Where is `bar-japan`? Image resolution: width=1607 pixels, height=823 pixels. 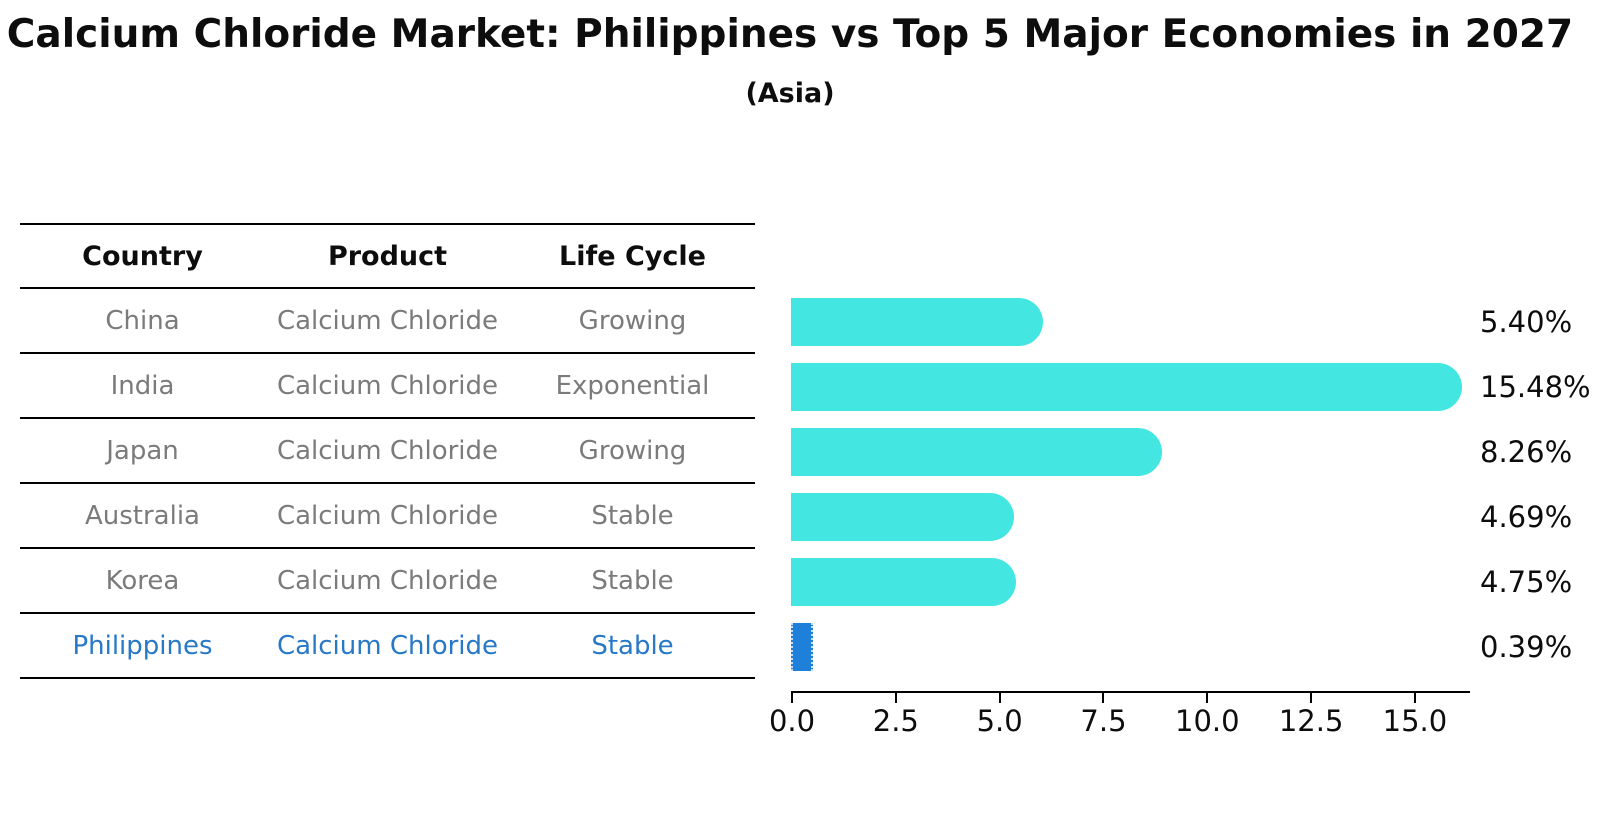 bar-japan is located at coordinates (977, 452).